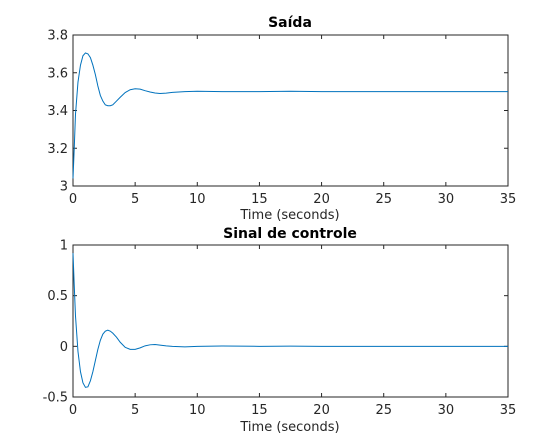 The width and height of the screenshot is (560, 447). What do you see at coordinates (57, 73) in the screenshot?
I see `output-ytick-label: 3.6` at bounding box center [57, 73].